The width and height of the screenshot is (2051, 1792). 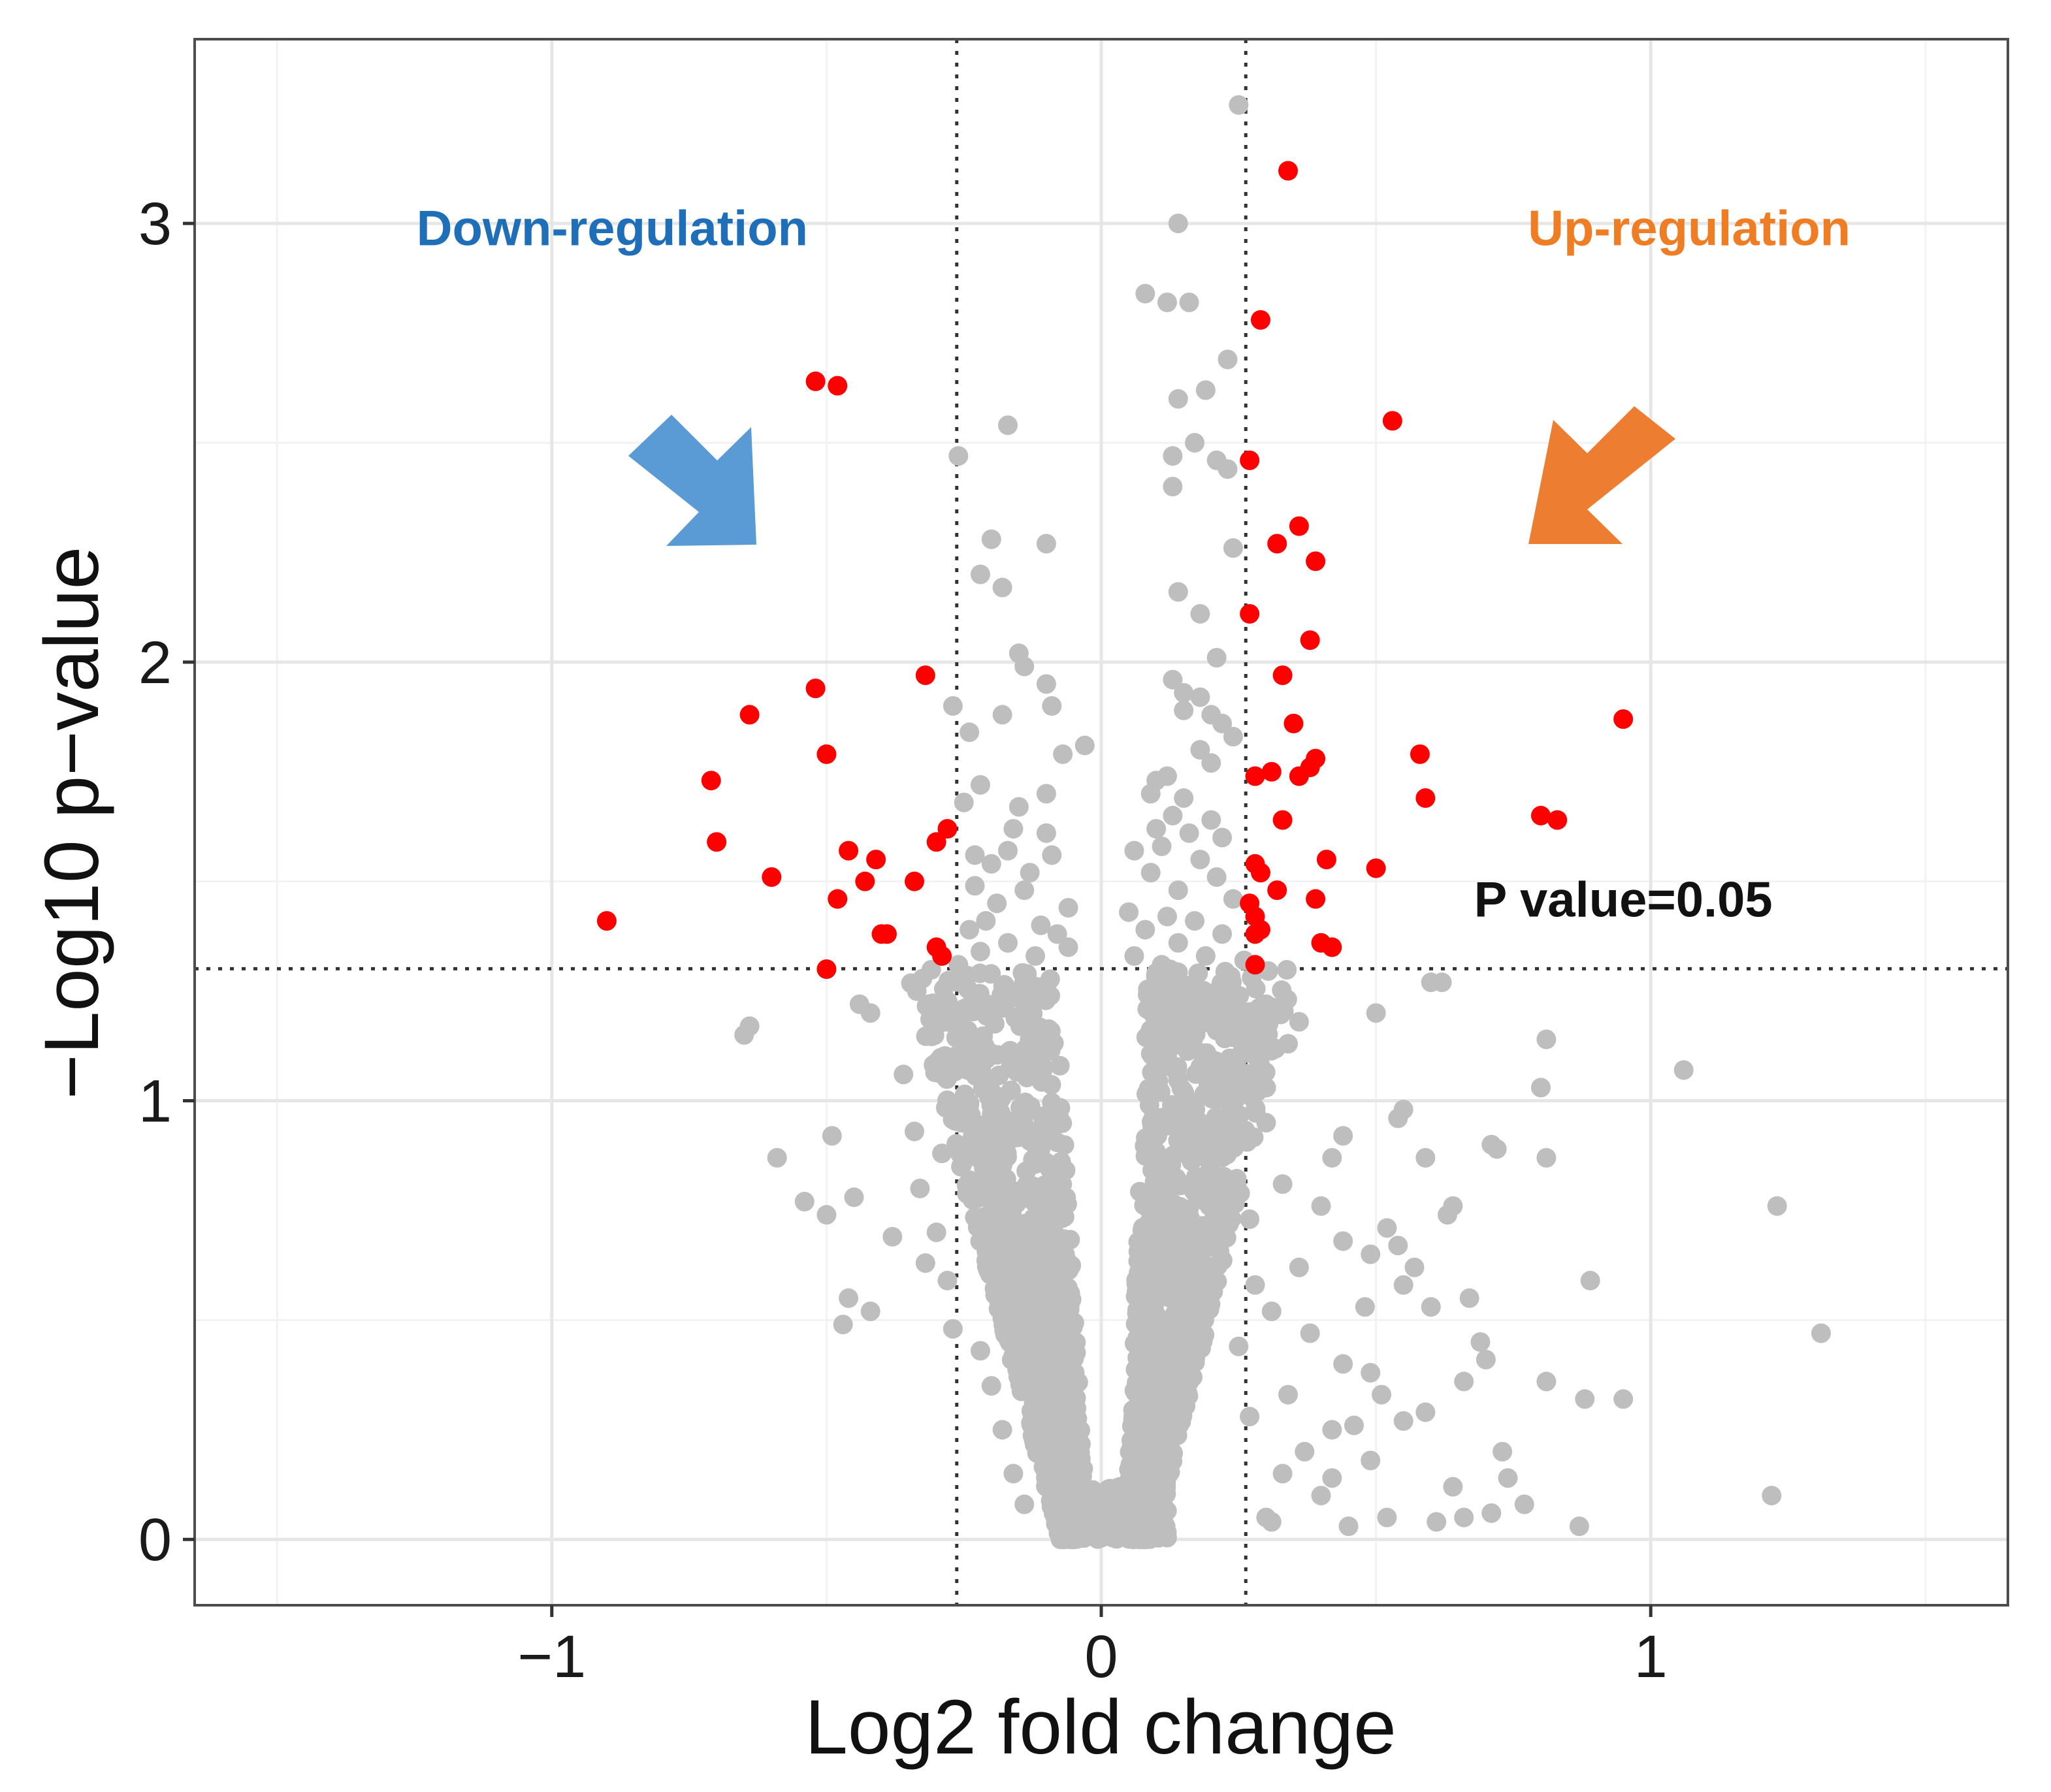 I want to click on up-regulation-label: Up-regulation, so click(x=1689, y=229).